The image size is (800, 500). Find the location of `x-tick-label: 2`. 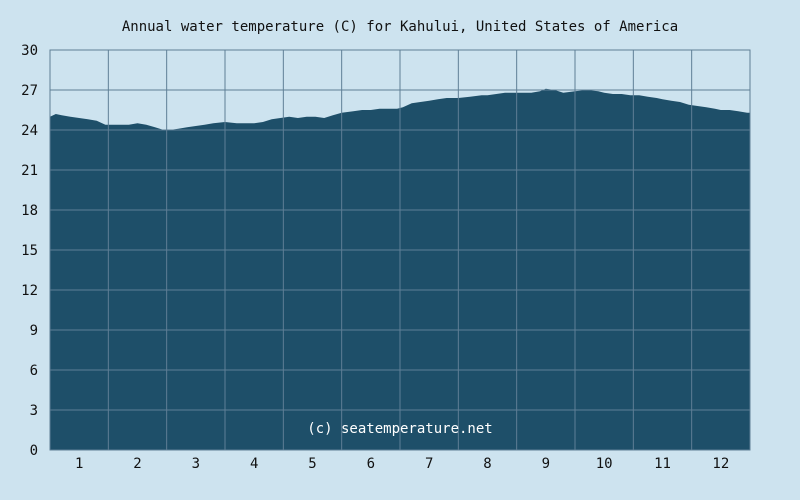

x-tick-label: 2 is located at coordinates (137, 464).